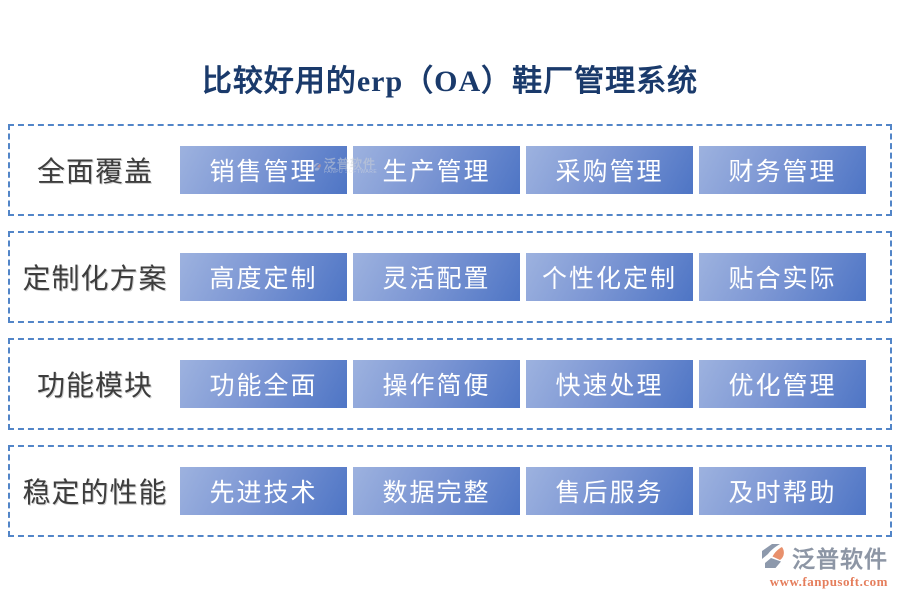 The image size is (900, 600). What do you see at coordinates (523, 170) in the screenshot?
I see `feature-pill-group: 销售管理 生产管理 采购管理 财务管理` at bounding box center [523, 170].